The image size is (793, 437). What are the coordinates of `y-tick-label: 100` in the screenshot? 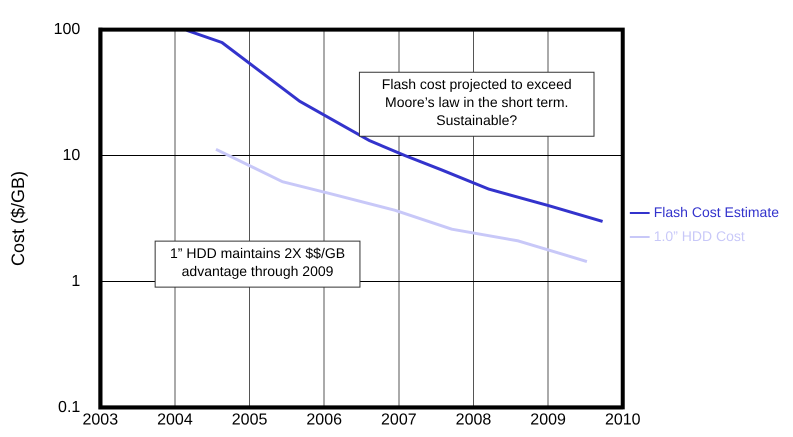 It's located at (67, 29).